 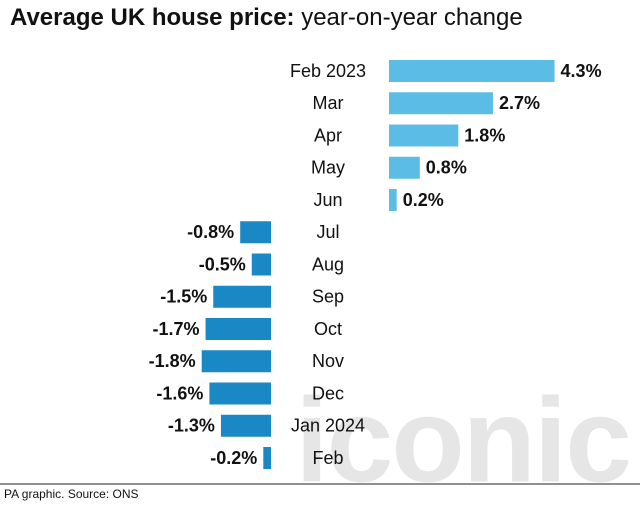 What do you see at coordinates (411, 17) in the screenshot?
I see `title-rest: year-on-year change` at bounding box center [411, 17].